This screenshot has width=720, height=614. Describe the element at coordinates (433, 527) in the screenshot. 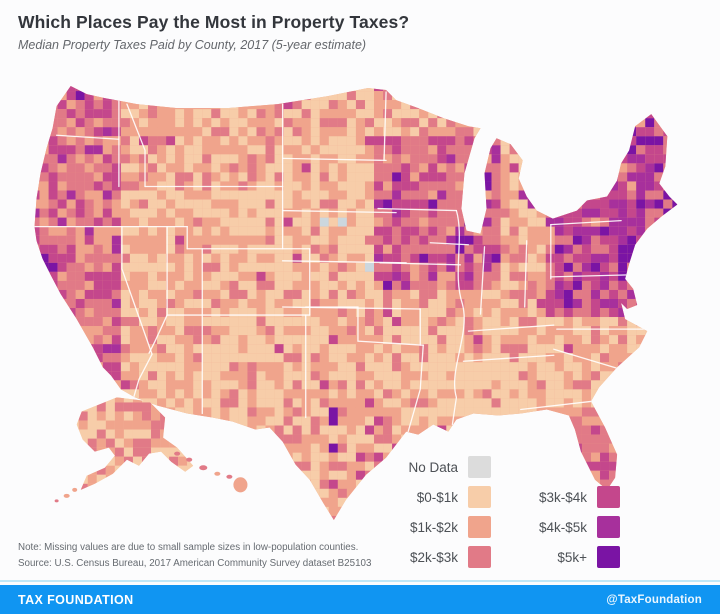

I see `legend-label-1k-2k: $1k-$2k` at that location.